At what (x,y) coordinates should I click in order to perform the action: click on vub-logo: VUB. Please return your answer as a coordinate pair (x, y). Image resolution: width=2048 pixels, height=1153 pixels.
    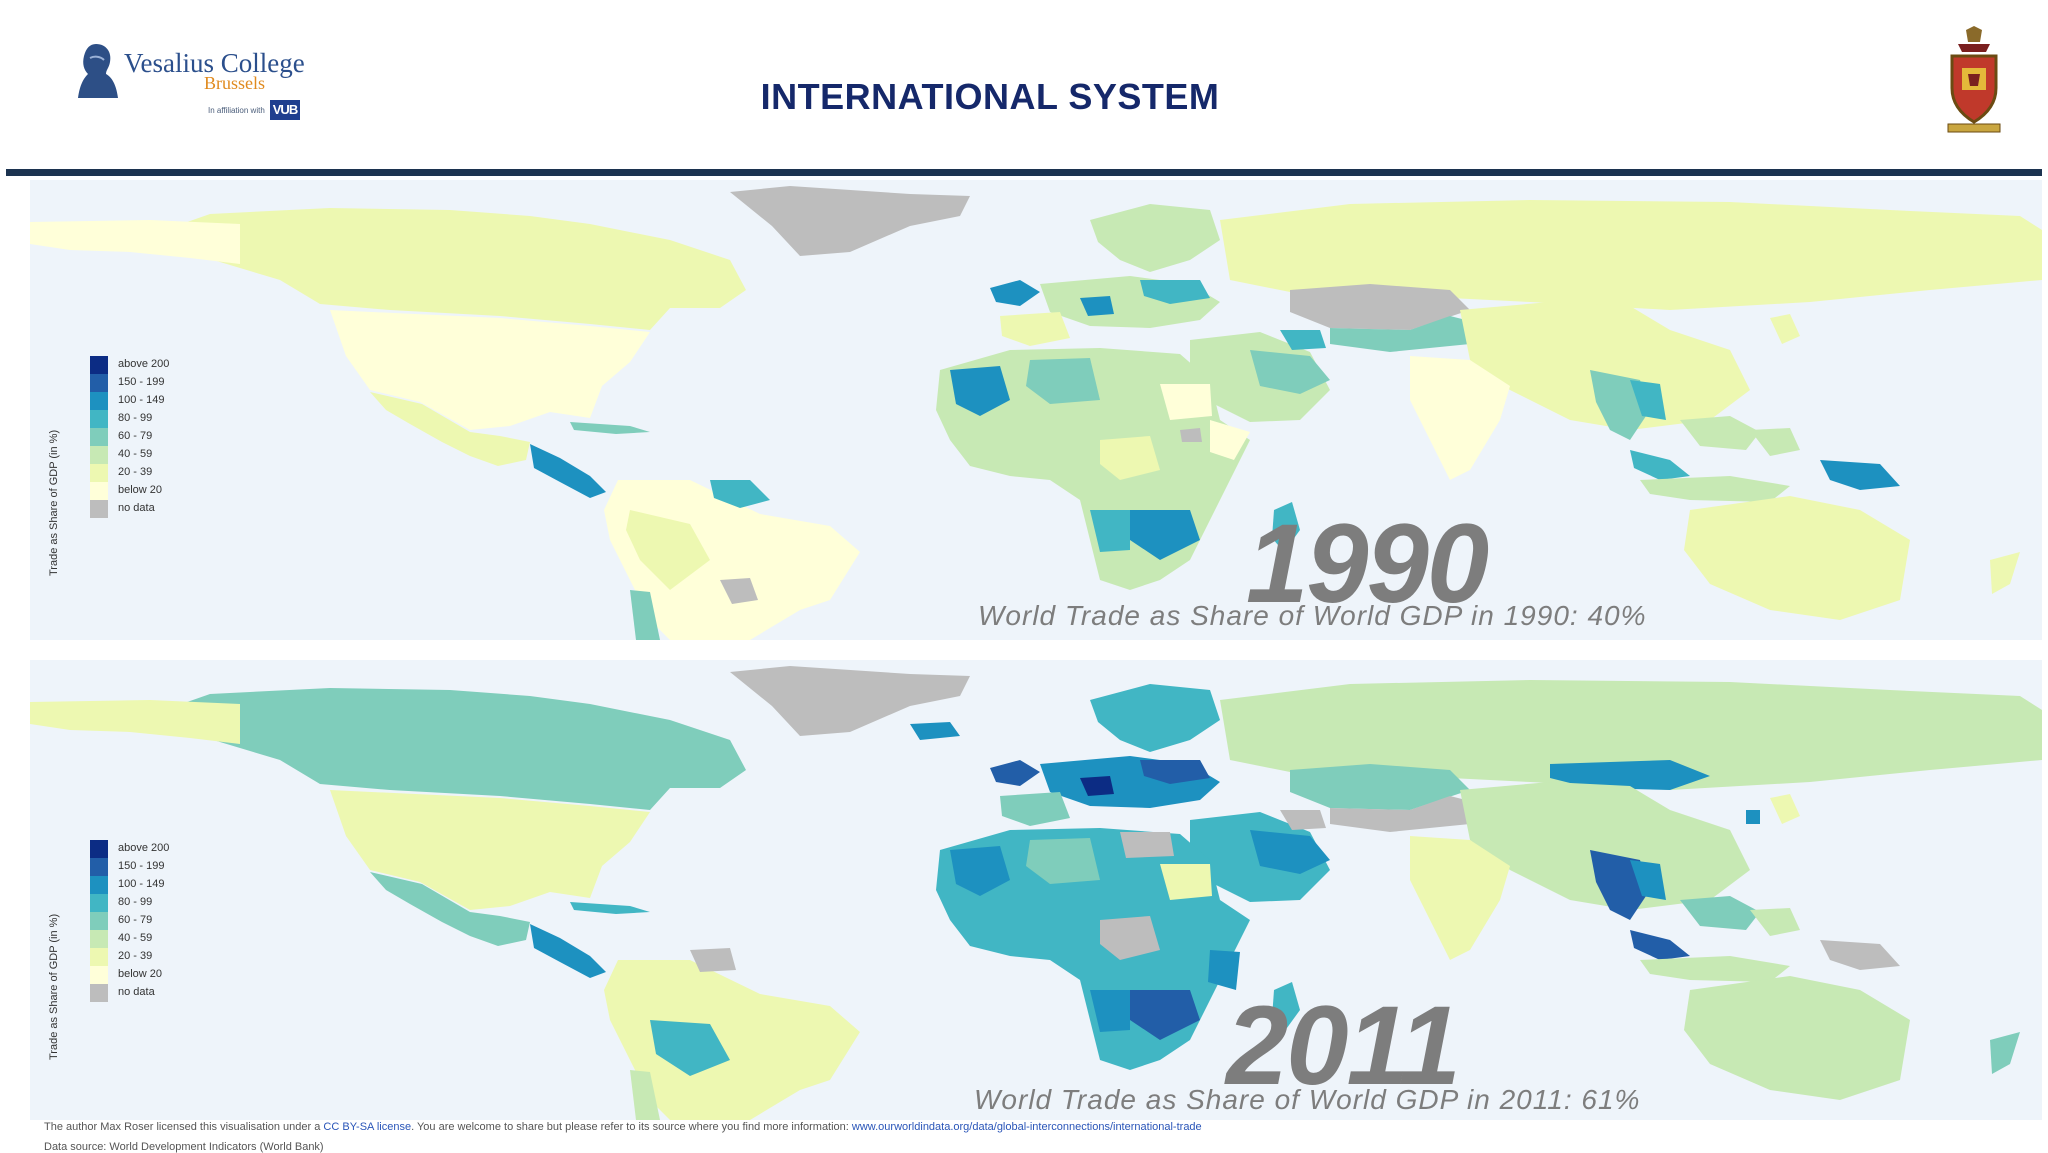
    Looking at the image, I should click on (285, 110).